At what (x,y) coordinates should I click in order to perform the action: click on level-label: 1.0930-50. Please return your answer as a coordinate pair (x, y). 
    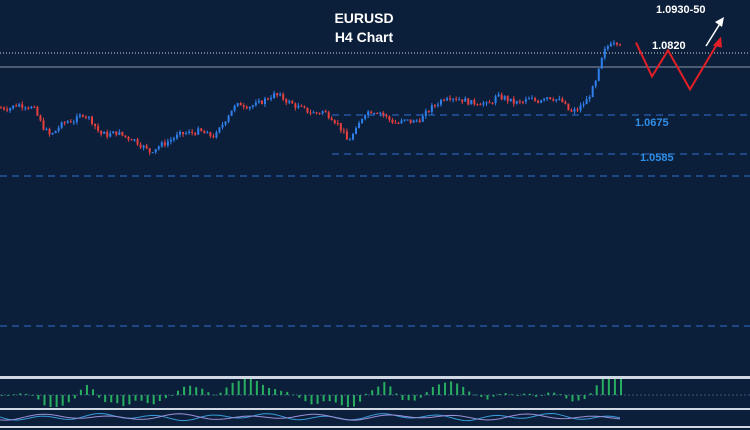
    Looking at the image, I should click on (681, 10).